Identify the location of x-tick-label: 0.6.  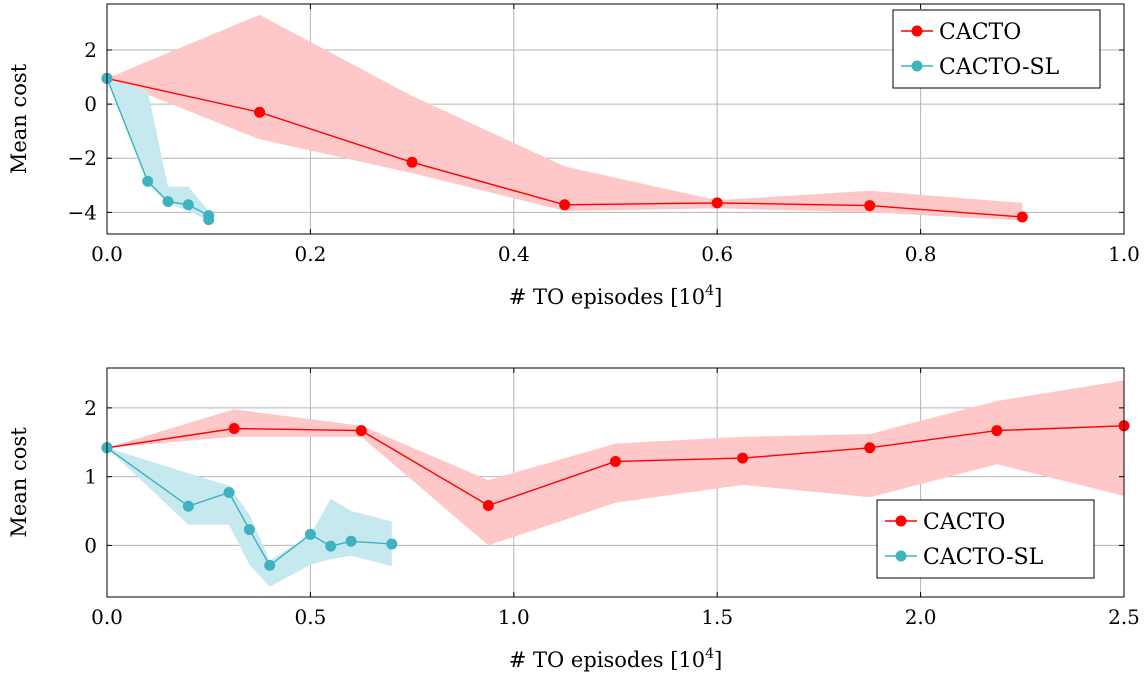
(717, 254).